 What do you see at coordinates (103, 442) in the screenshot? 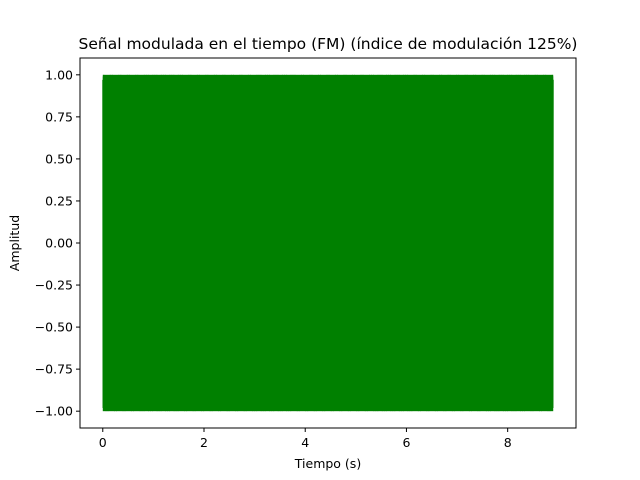
I see `x-tick-label-0: 0` at bounding box center [103, 442].